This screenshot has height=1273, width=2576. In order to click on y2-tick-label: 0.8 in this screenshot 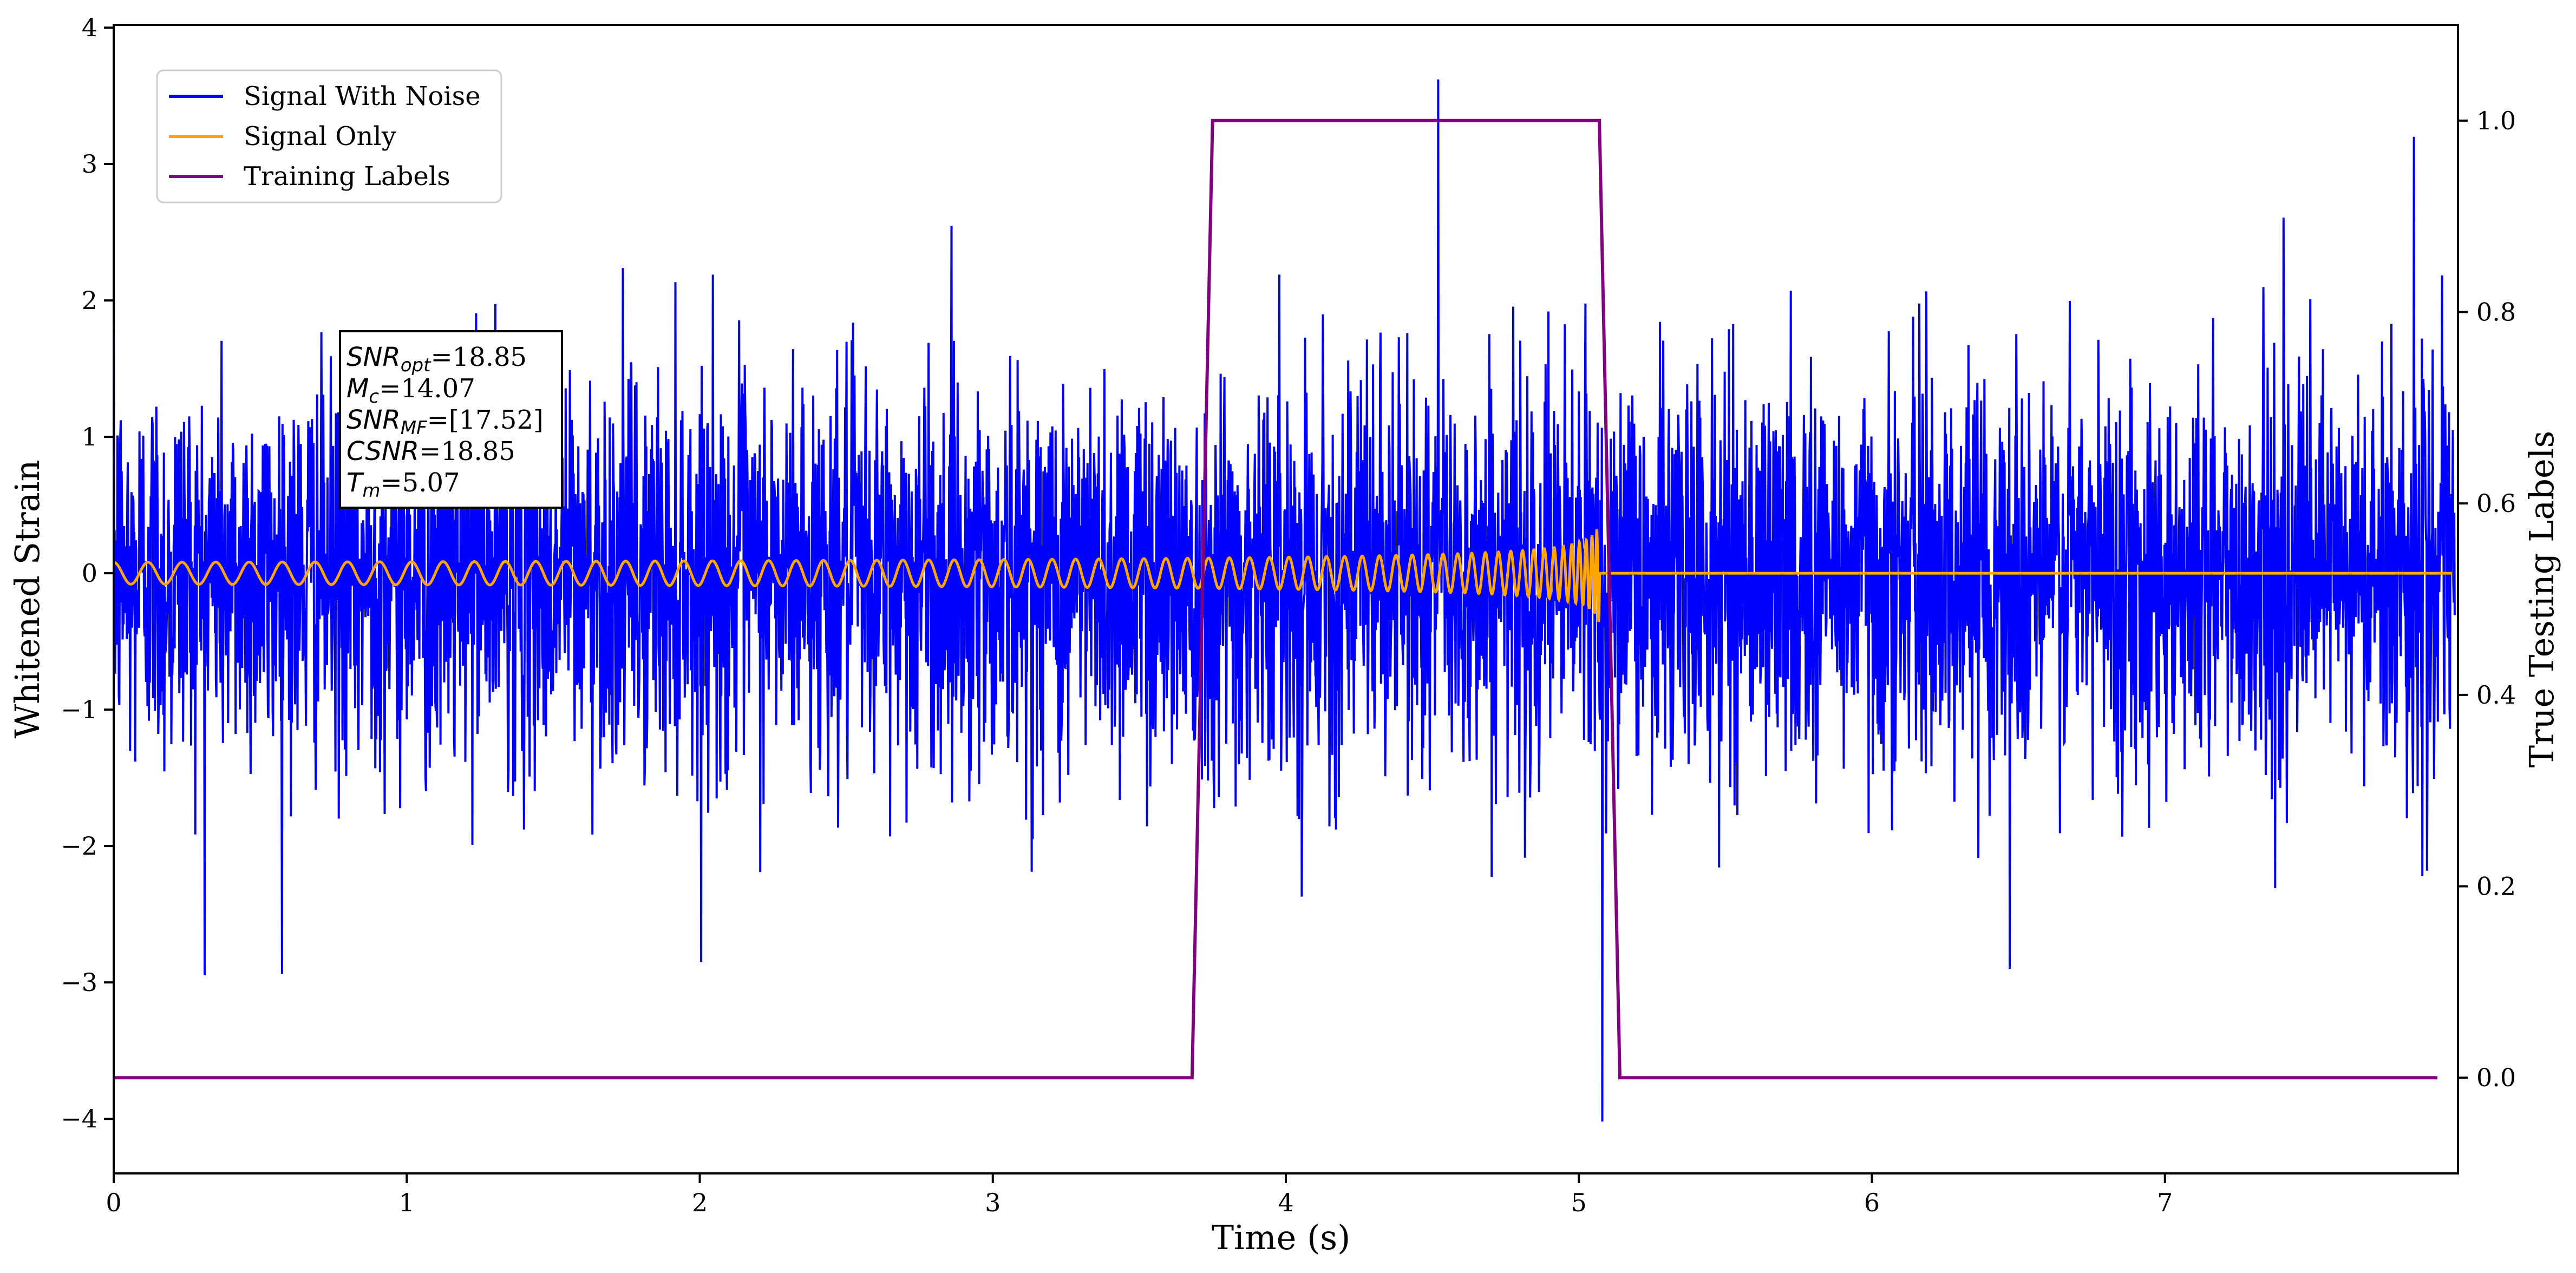, I will do `click(2496, 312)`.